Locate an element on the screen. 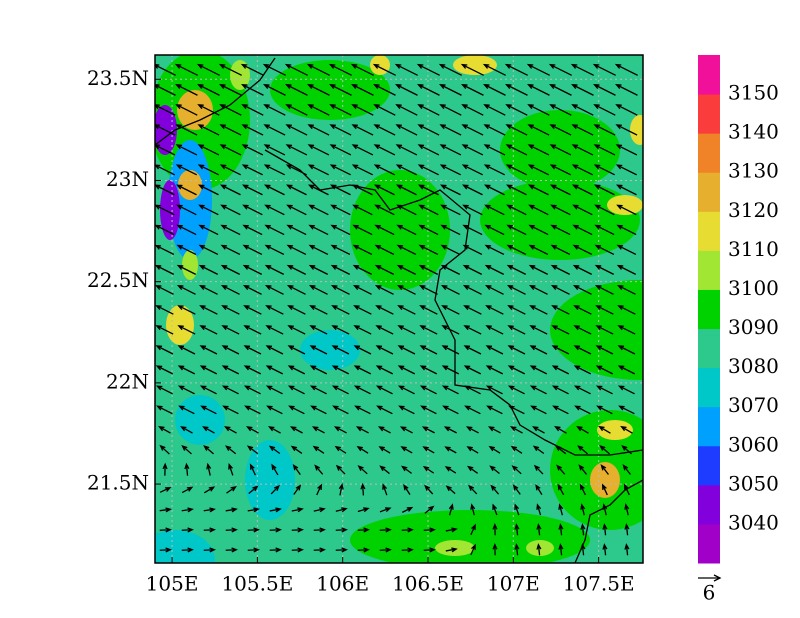 This screenshot has height=618, width=800. x-tick-label: 107E is located at coordinates (513, 584).